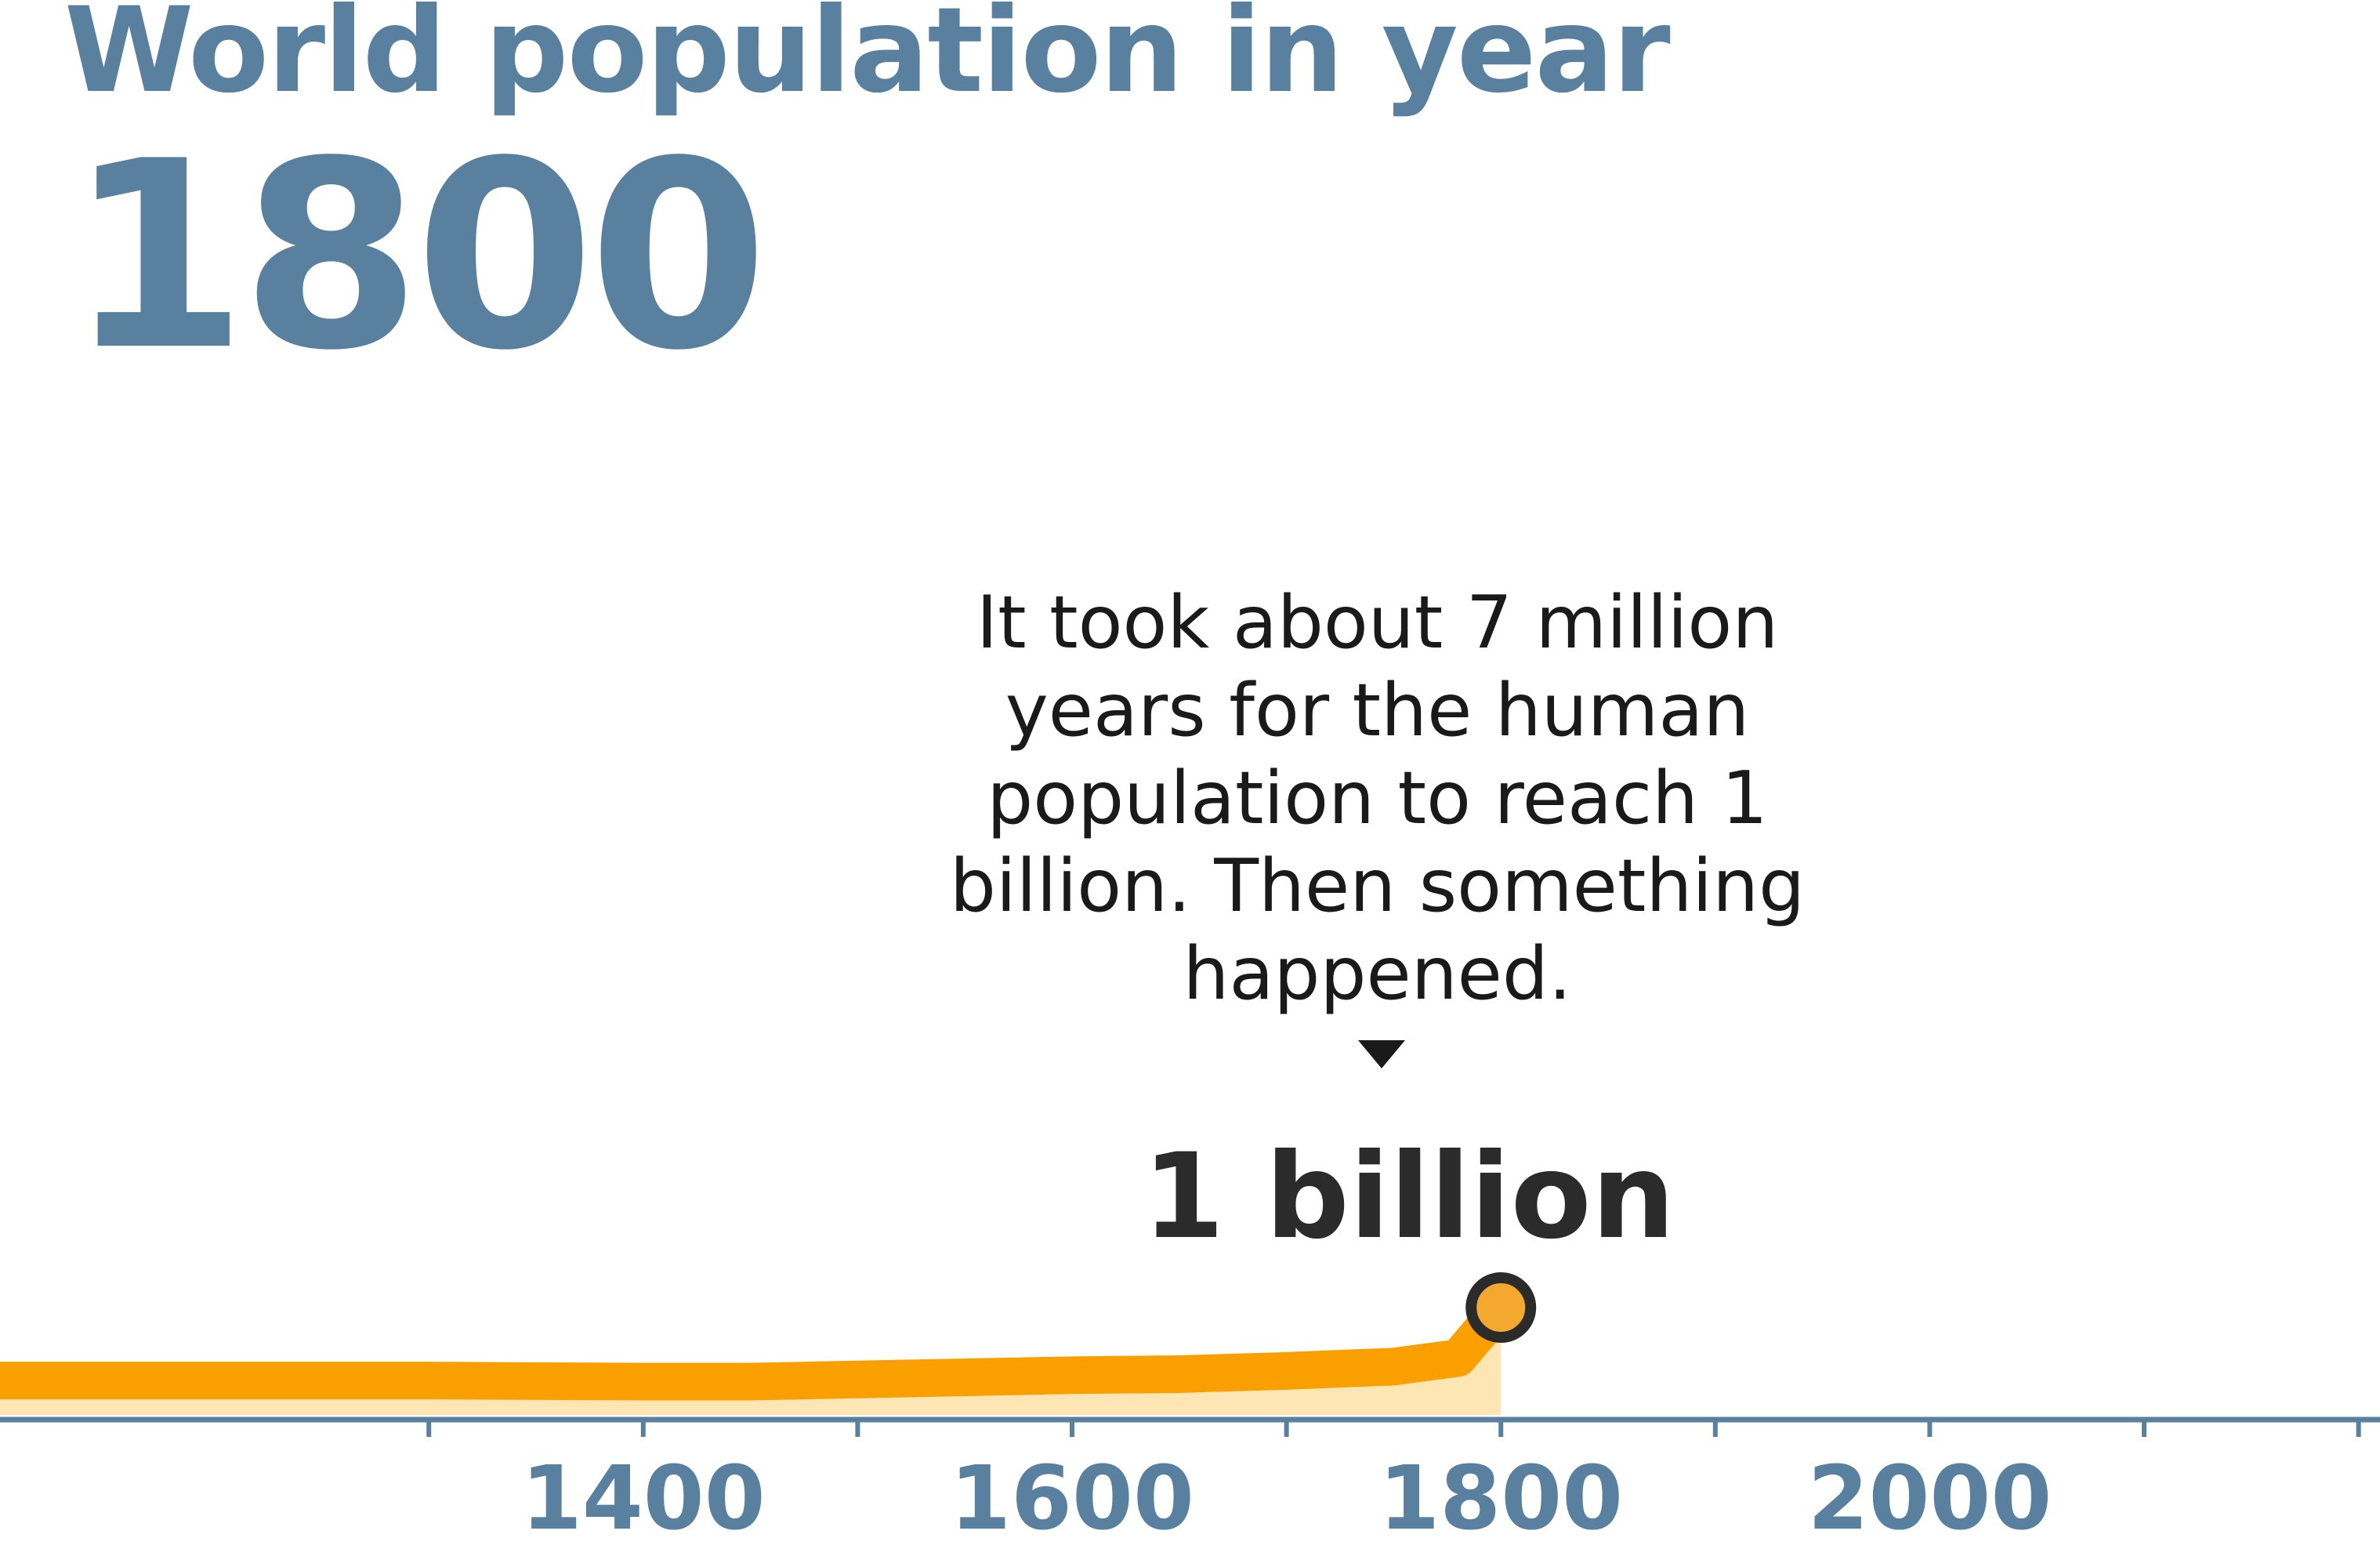 The image size is (2380, 1567). I want to click on marker-layer, so click(1501, 1307).